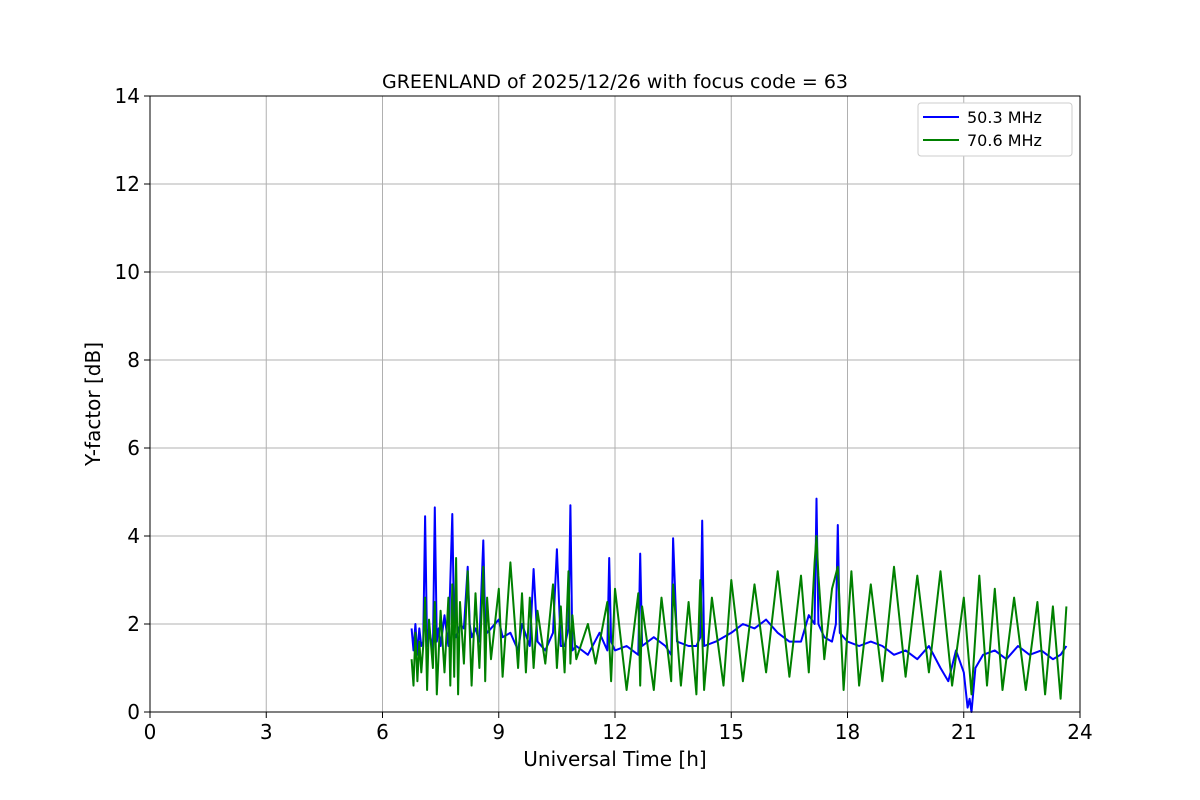  What do you see at coordinates (133, 712) in the screenshot?
I see `y-tick-label: 0` at bounding box center [133, 712].